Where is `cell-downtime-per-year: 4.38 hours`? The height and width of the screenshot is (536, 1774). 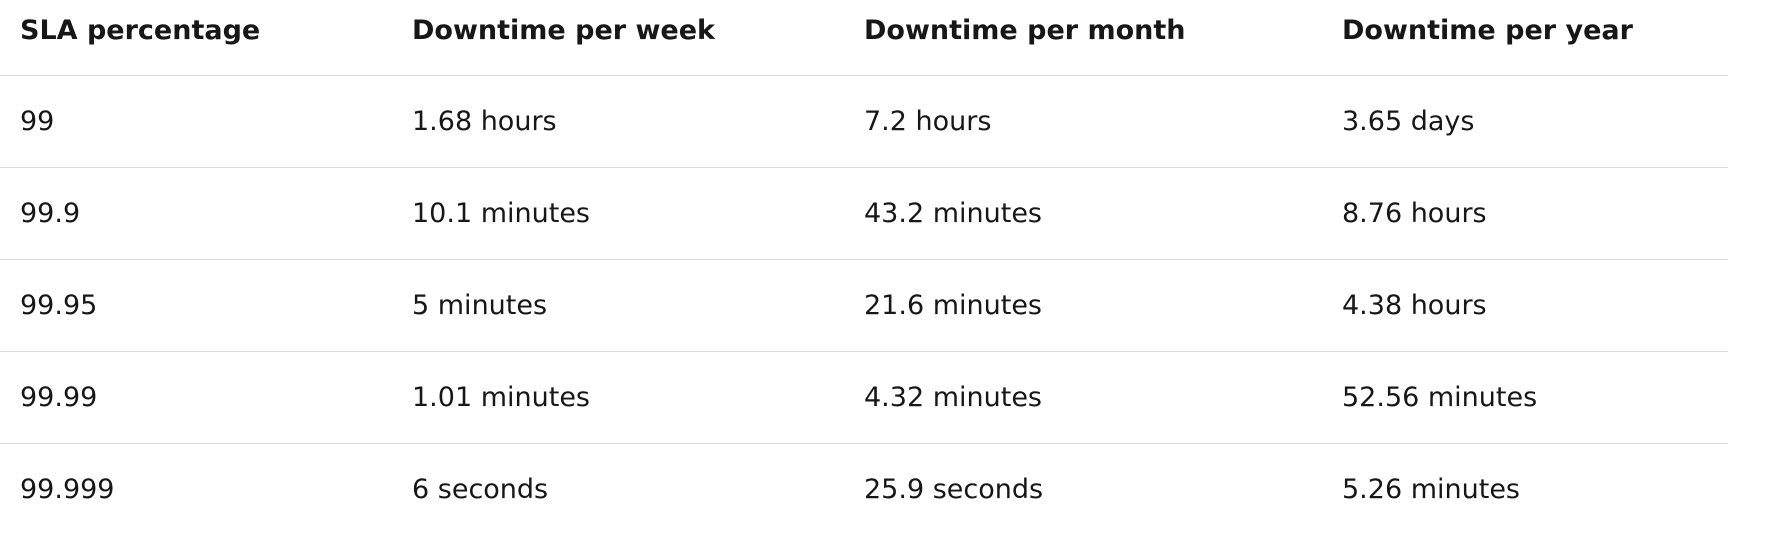 cell-downtime-per-year: 4.38 hours is located at coordinates (1525, 305).